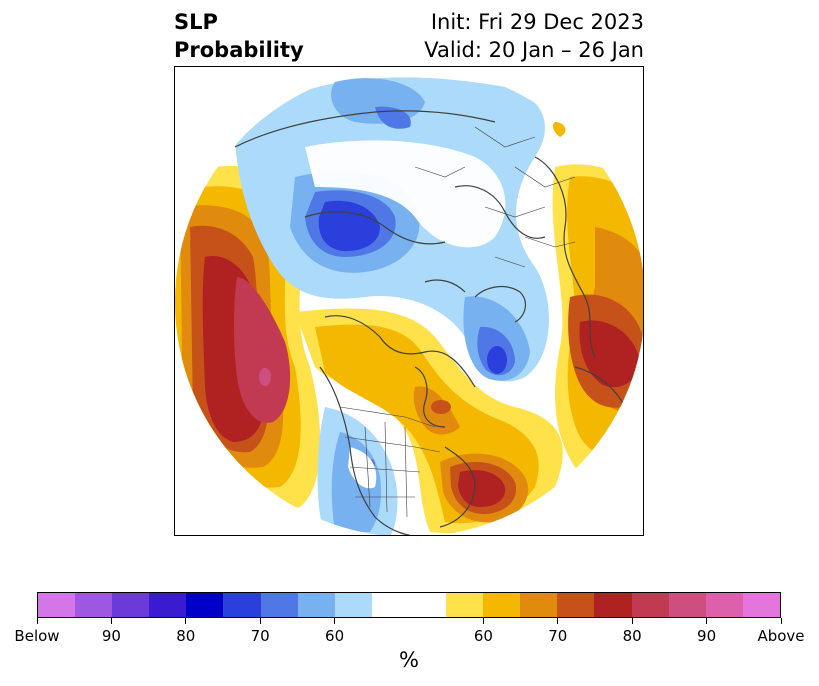 The image size is (819, 686). I want to click on colorbar, so click(409, 605).